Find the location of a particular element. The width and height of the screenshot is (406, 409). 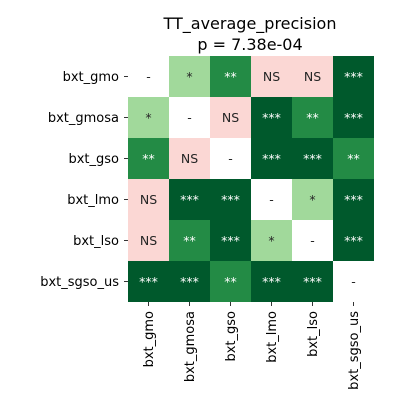

x-tick-label: bxt_gso is located at coordinates (231, 336).